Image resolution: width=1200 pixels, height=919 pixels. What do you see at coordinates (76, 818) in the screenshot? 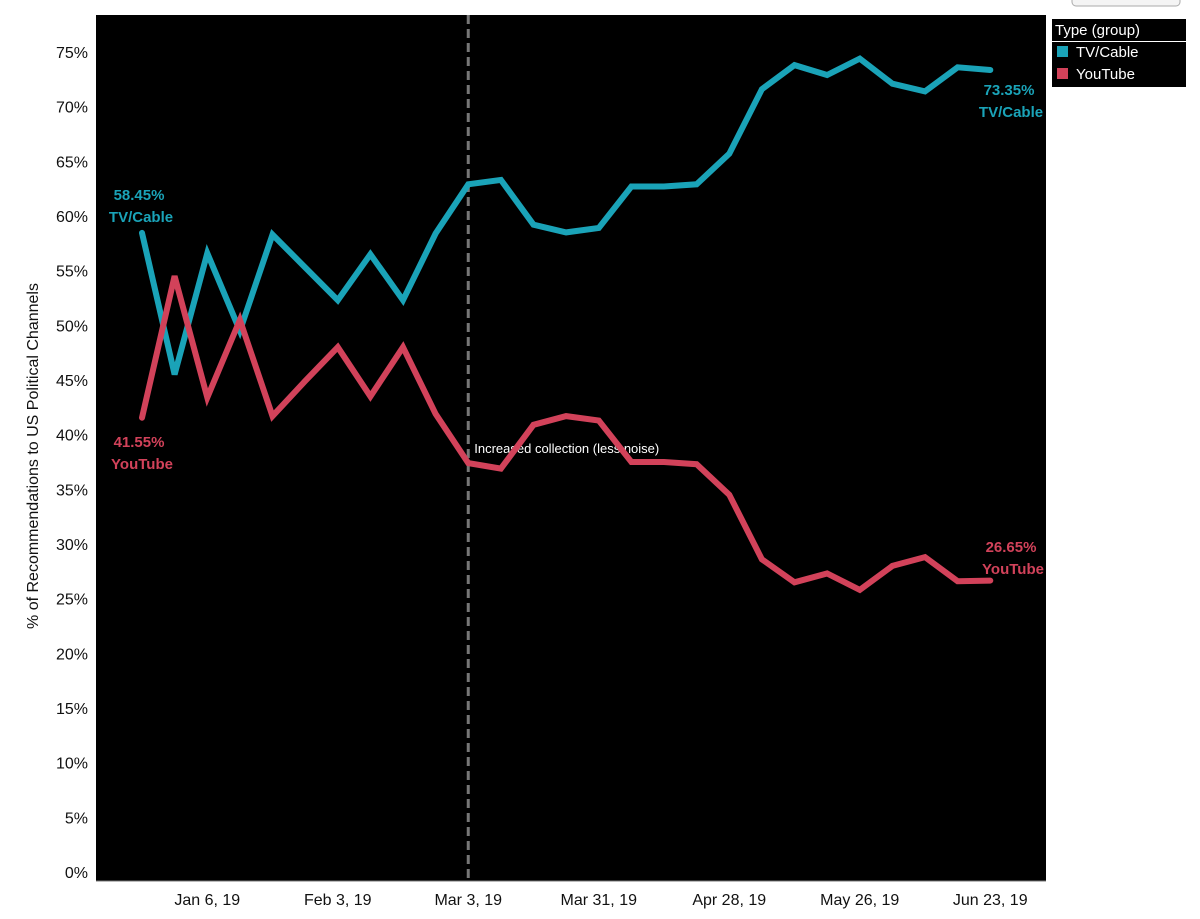
I see `y-tick-label: 5%` at bounding box center [76, 818].